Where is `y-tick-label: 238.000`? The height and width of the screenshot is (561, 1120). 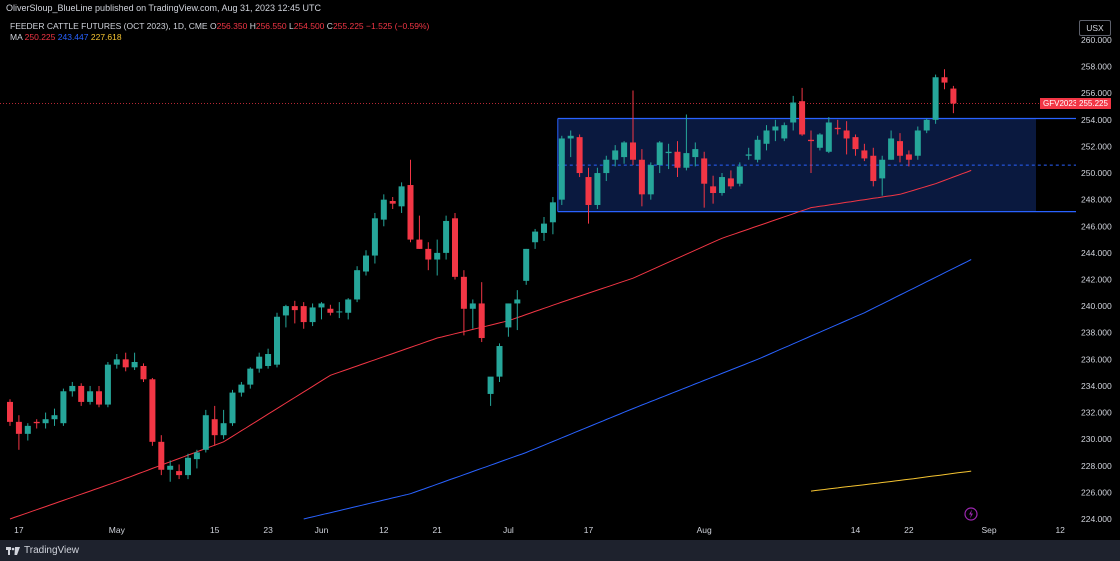
y-tick-label: 238.000 is located at coordinates (1096, 333).